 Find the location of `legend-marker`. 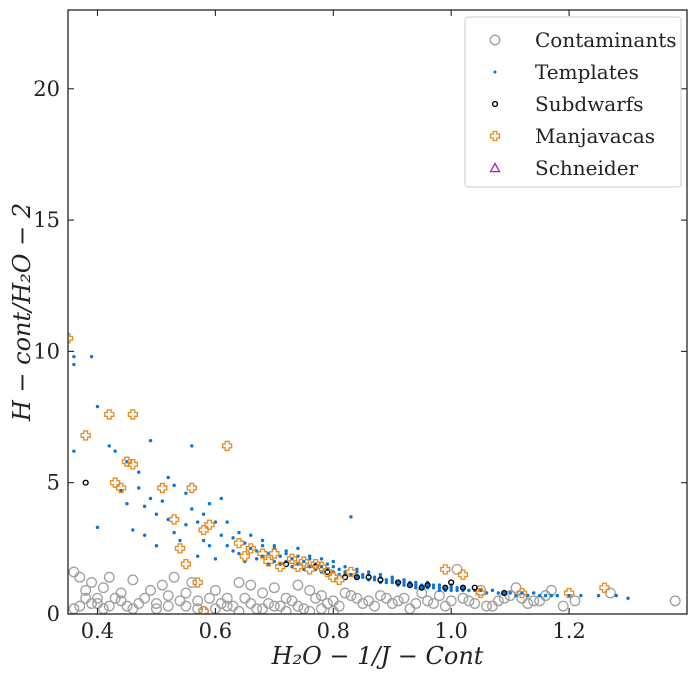

legend-marker is located at coordinates (495, 167).